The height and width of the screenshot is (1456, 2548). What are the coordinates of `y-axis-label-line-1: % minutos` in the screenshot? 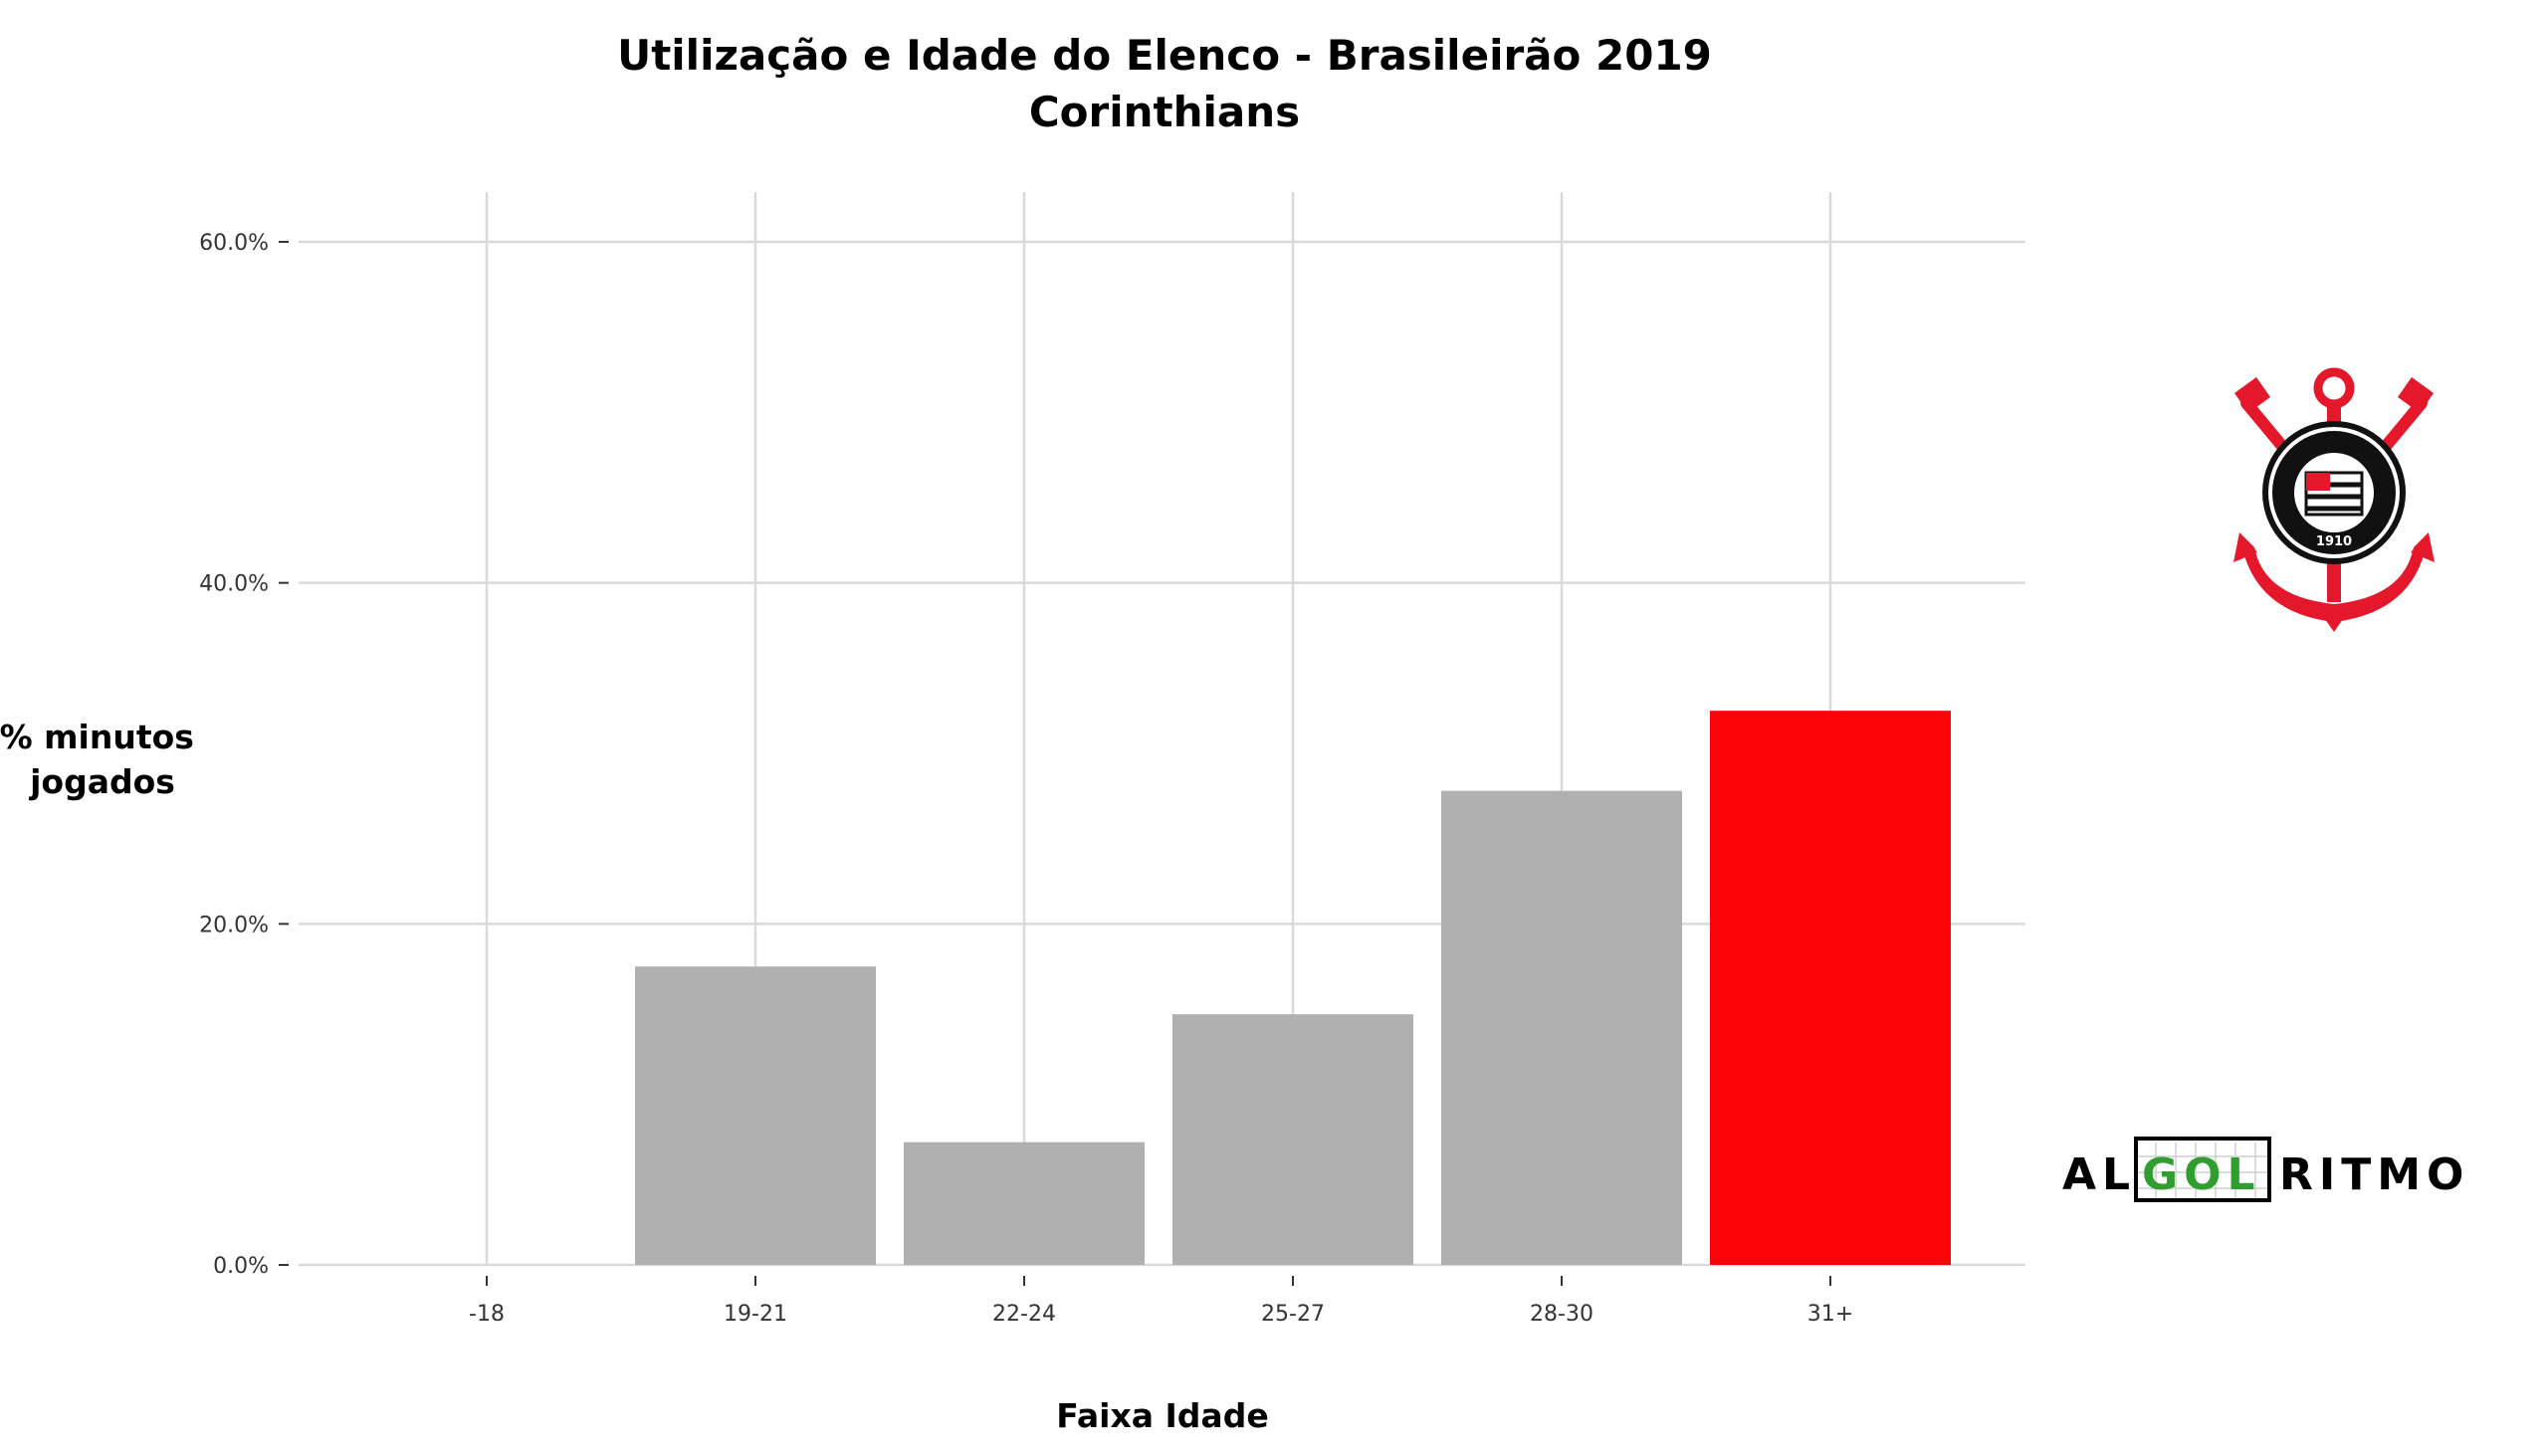 It's located at (97, 737).